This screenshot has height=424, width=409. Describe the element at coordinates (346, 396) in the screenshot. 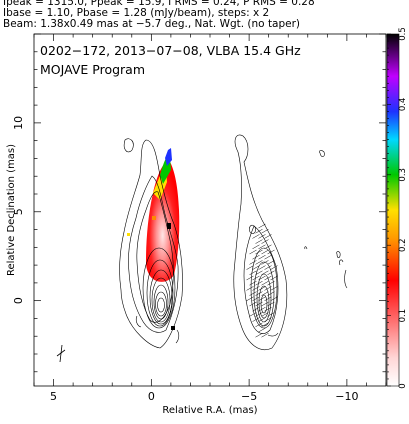

I see `x-tick-label: −10` at that location.